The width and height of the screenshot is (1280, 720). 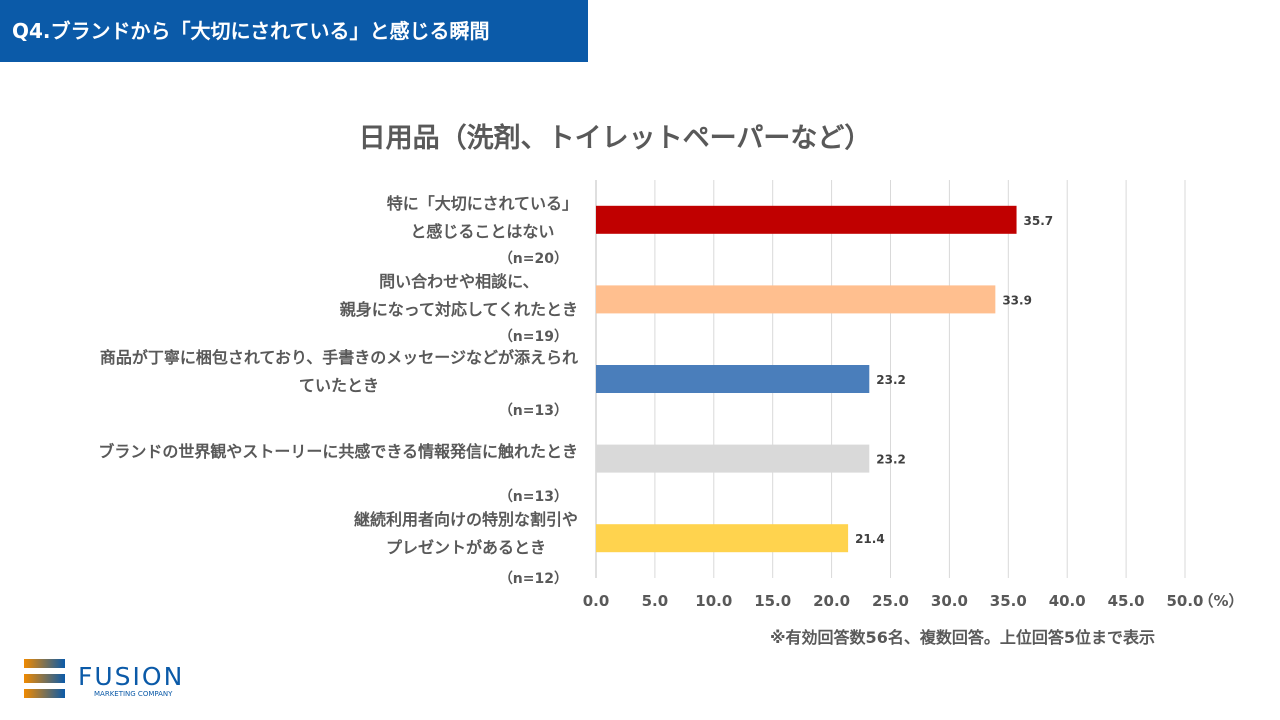 I want to click on sample-size: （n=12）, so click(x=533, y=579).